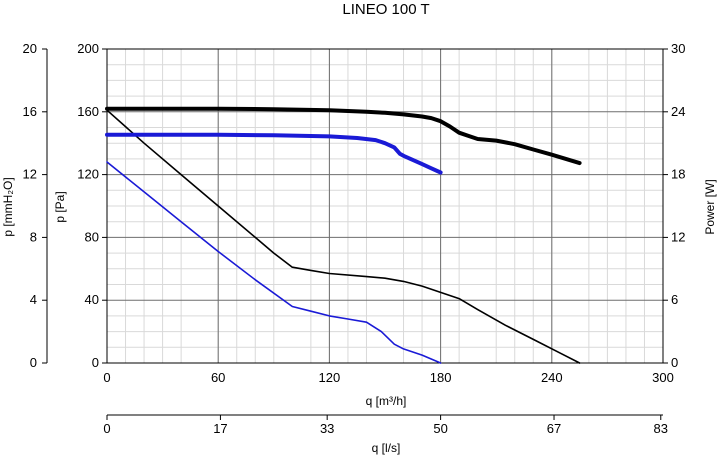 The width and height of the screenshot is (720, 457). What do you see at coordinates (220, 428) in the screenshot?
I see `ls-tick-label: 17` at bounding box center [220, 428].